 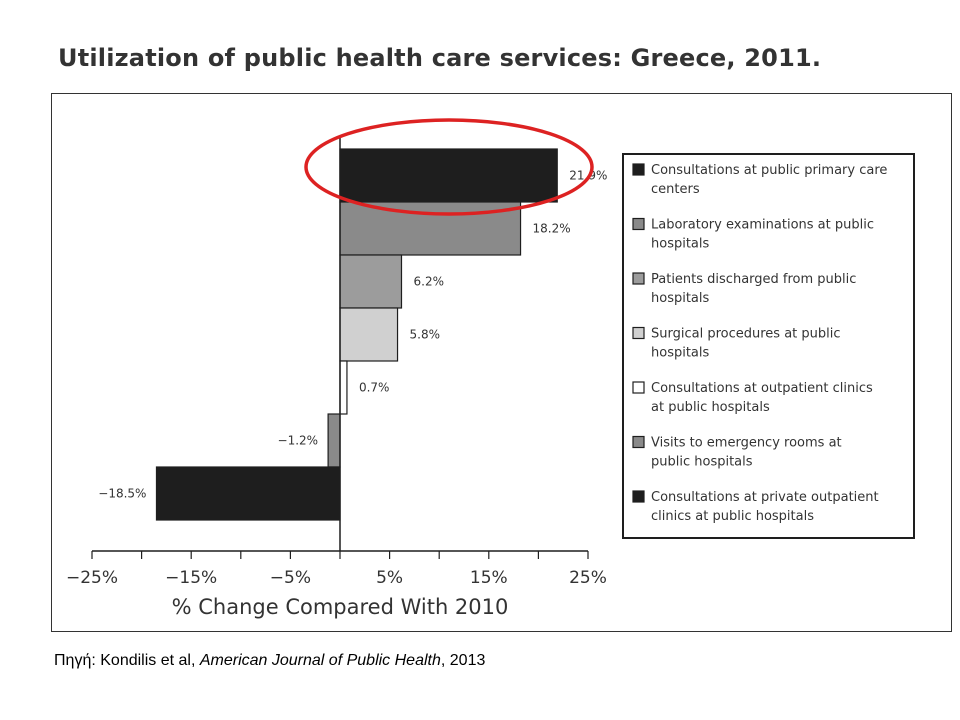 What do you see at coordinates (588, 578) in the screenshot?
I see `x-tick-label: 25%` at bounding box center [588, 578].